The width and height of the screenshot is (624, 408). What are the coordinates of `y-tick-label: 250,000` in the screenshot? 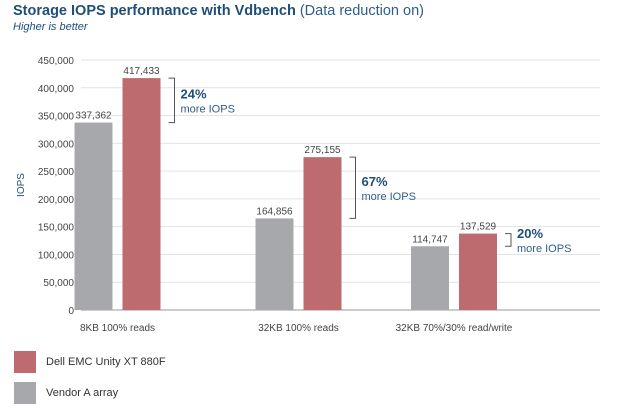 It's located at (56, 172).